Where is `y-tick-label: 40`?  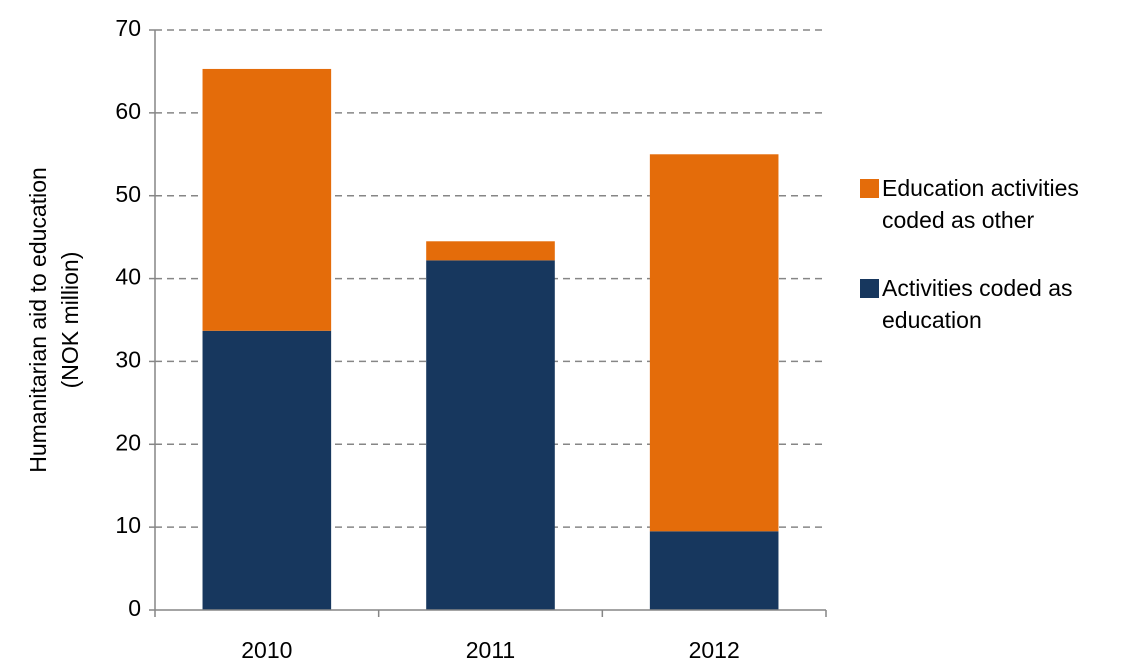
y-tick-label: 40 is located at coordinates (128, 277).